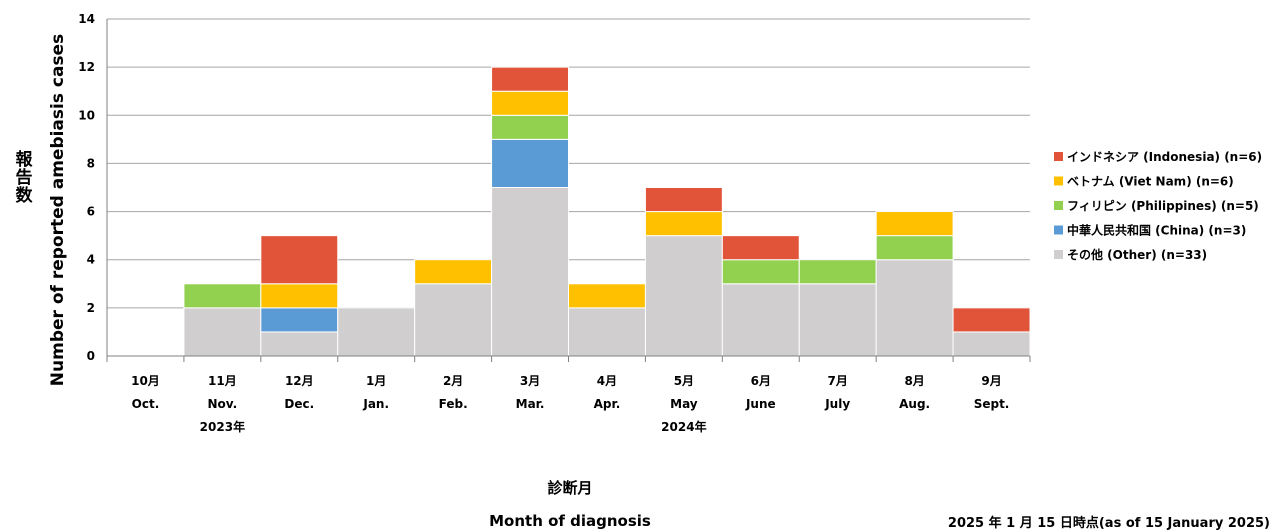 Image resolution: width=1274 pixels, height=531 pixels. Describe the element at coordinates (86, 67) in the screenshot. I see `y-tick-label: 12` at that location.